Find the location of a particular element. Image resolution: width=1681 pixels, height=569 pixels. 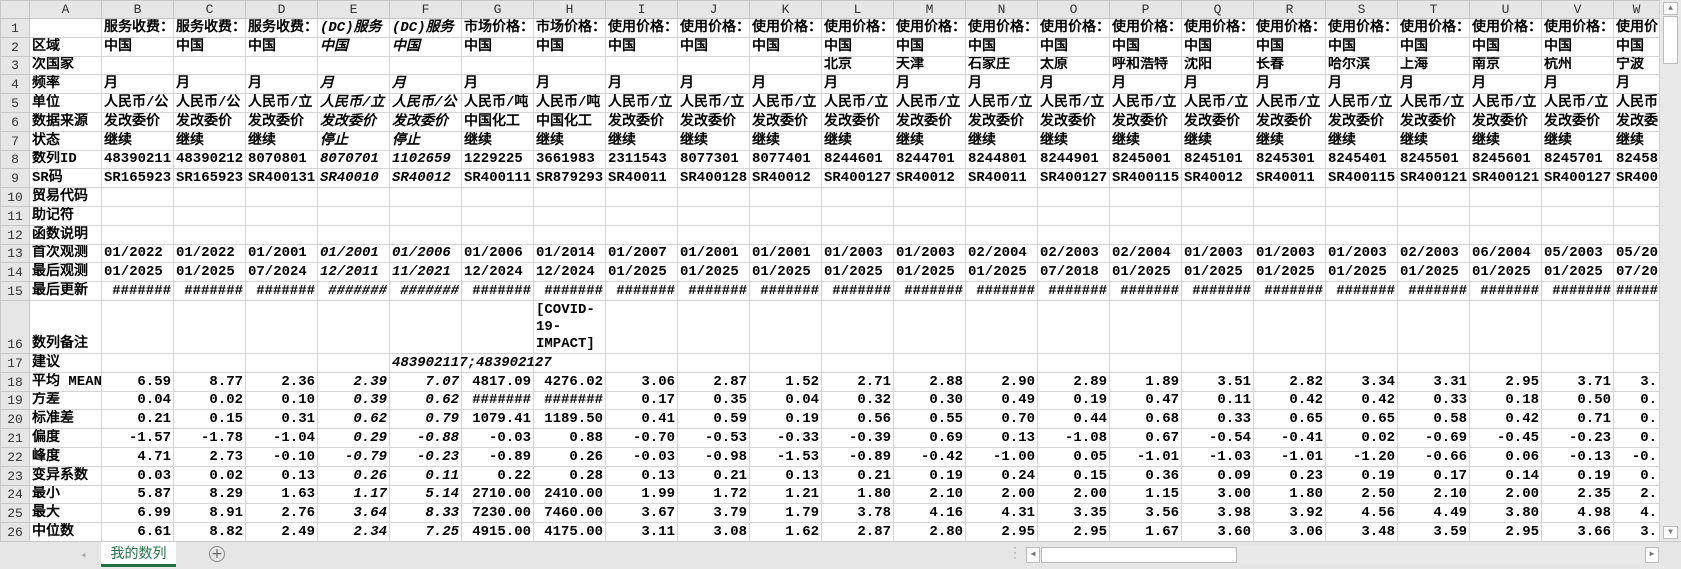

cell-V6: 发改委价 is located at coordinates (1577, 121).